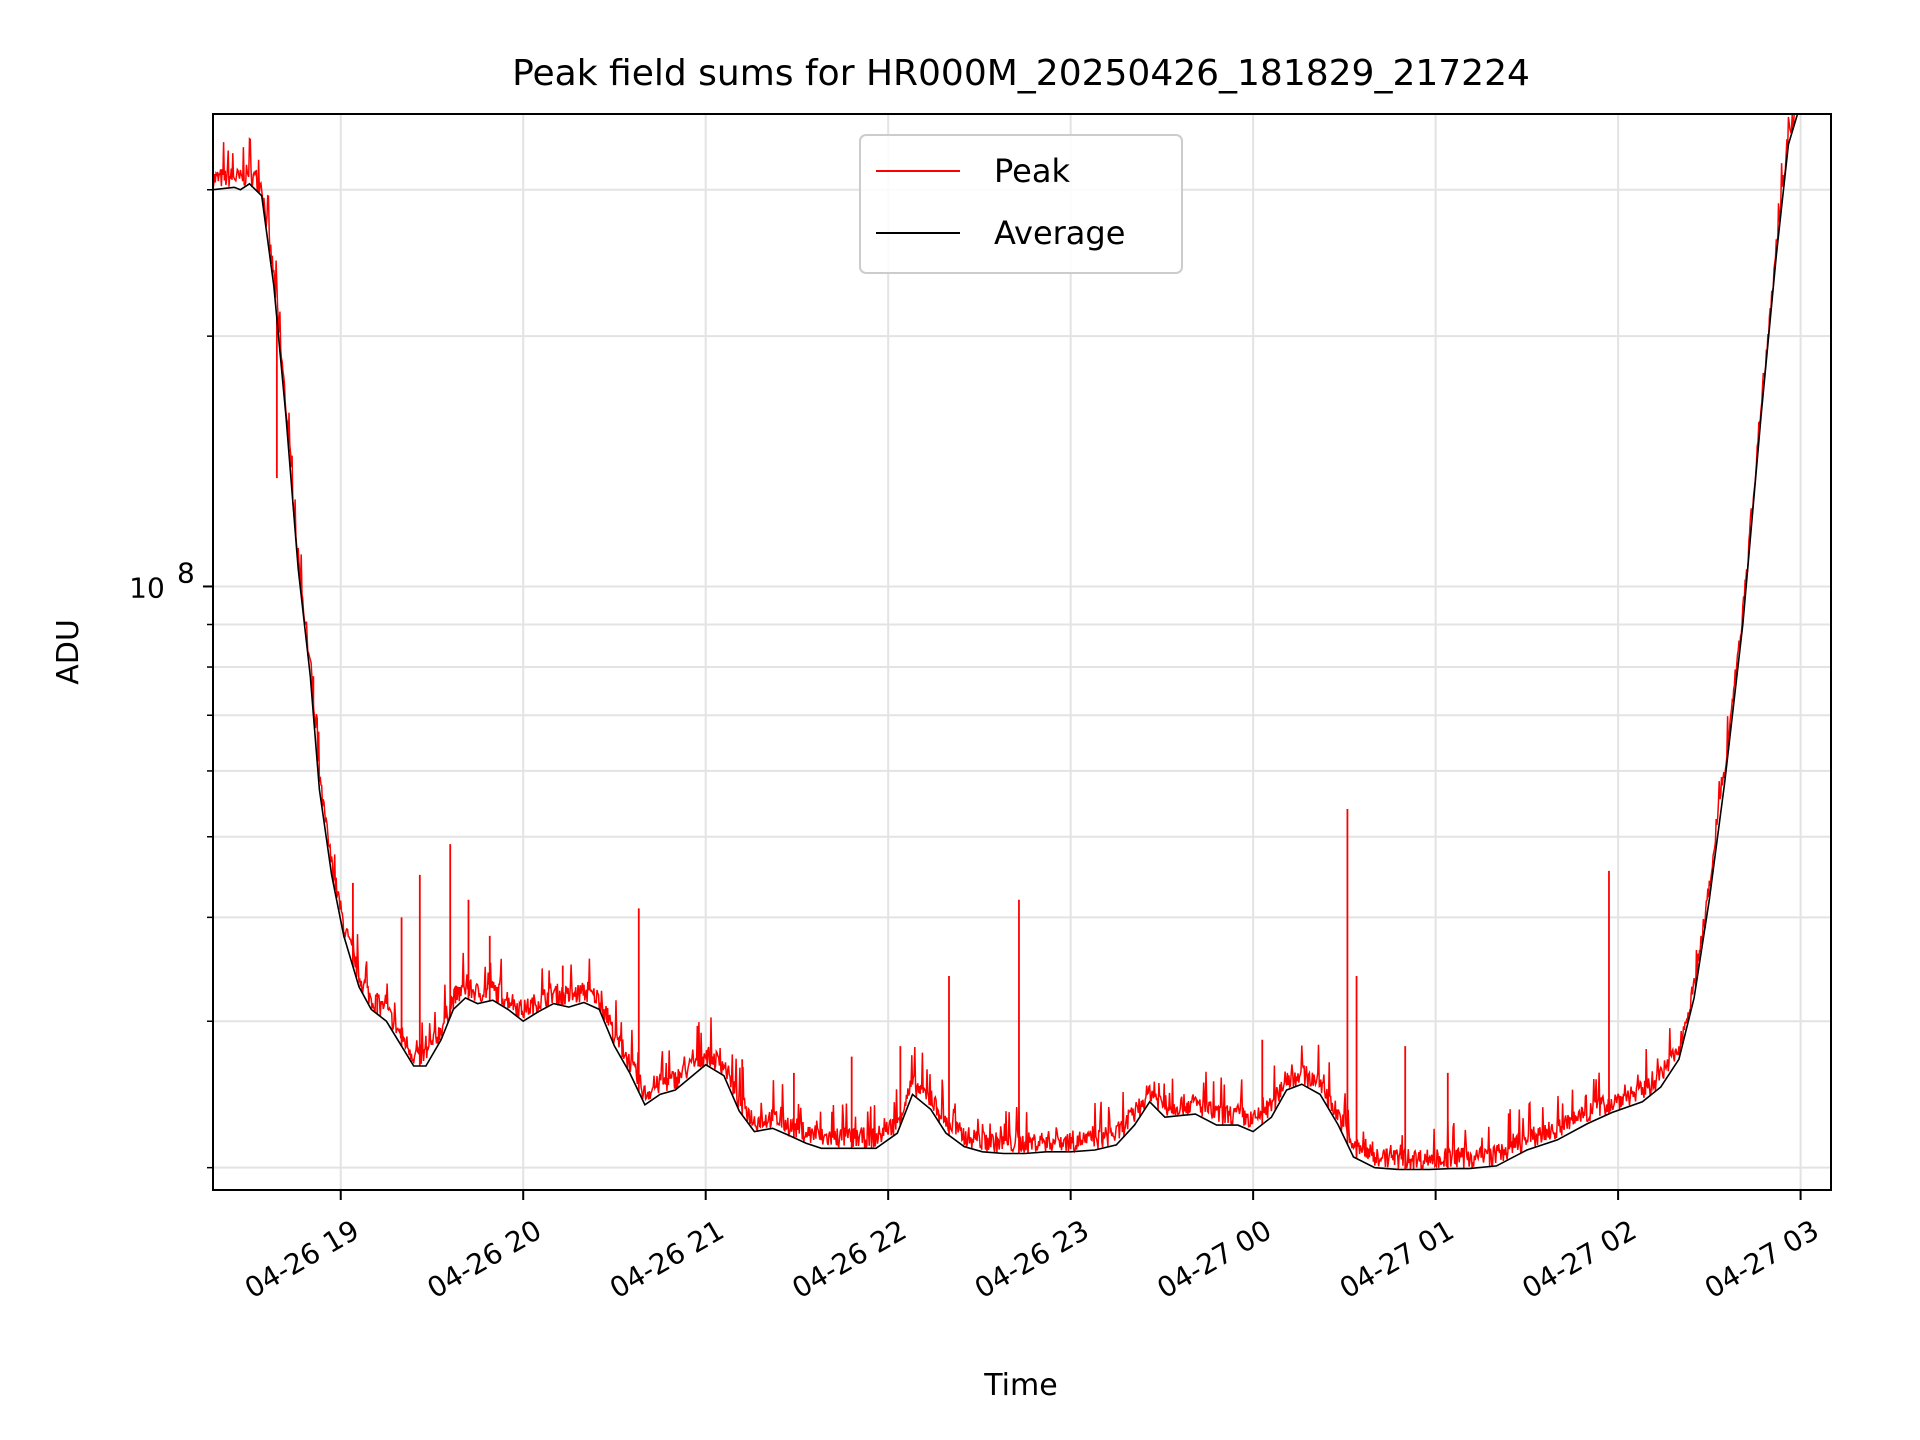 The height and width of the screenshot is (1440, 1920). I want to click on legend-label-peak: Peak, so click(1032, 171).